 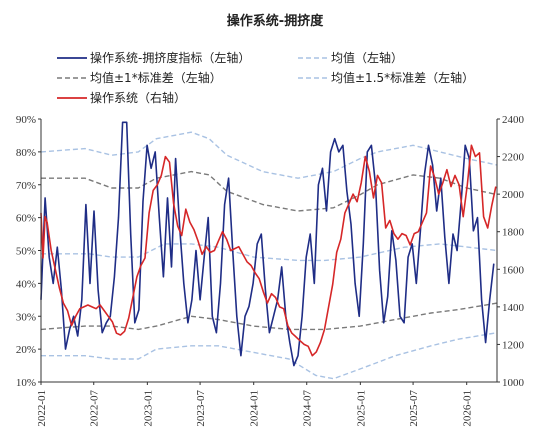 I want to click on x-tick-label: 2023-01, so click(x=148, y=408).